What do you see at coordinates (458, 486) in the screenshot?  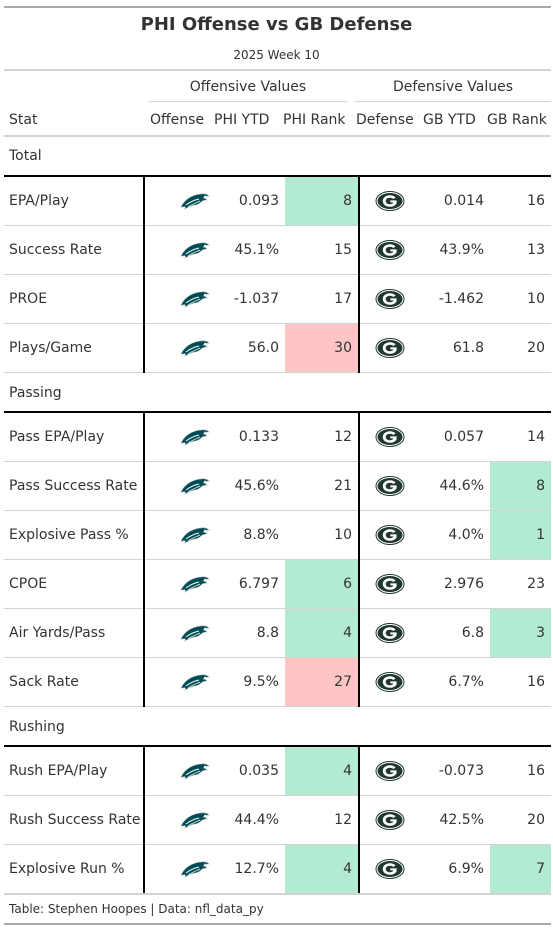 I see `gb-ytd-value: 44.6%` at bounding box center [458, 486].